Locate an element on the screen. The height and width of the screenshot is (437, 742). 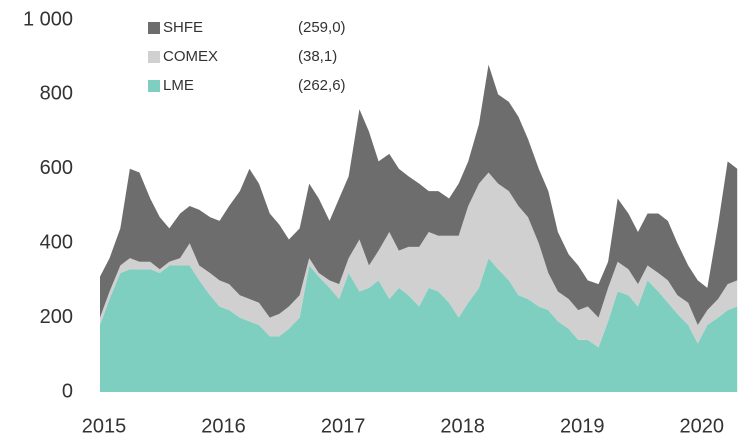
x-tick-label: 2016 is located at coordinates (223, 426).